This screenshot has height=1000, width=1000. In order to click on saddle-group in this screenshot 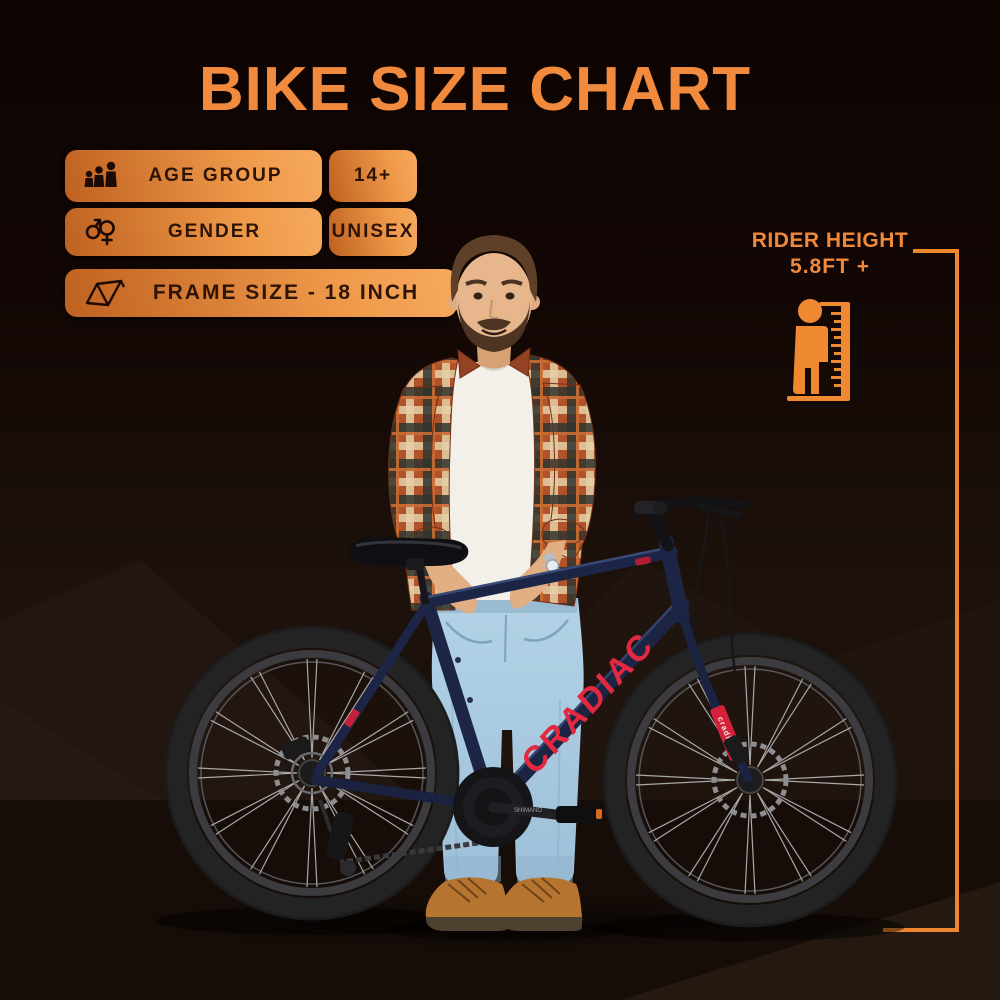, I will do `click(409, 571)`.